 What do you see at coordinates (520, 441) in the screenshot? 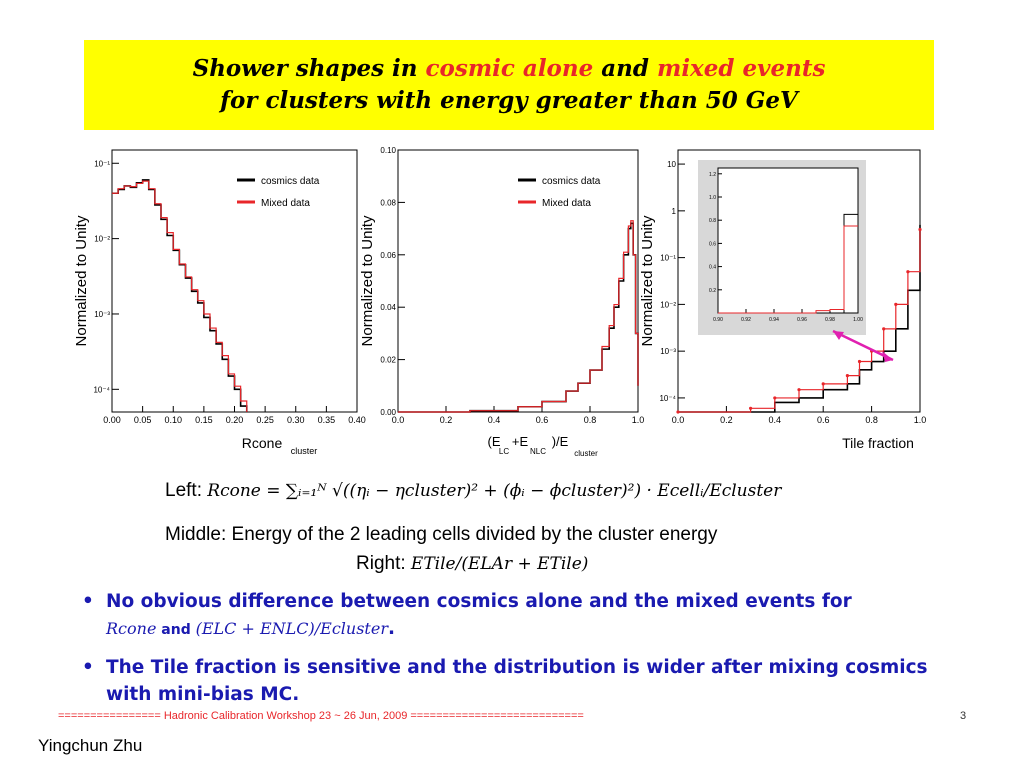
I see `x-axis-label-part: +E` at bounding box center [520, 441].